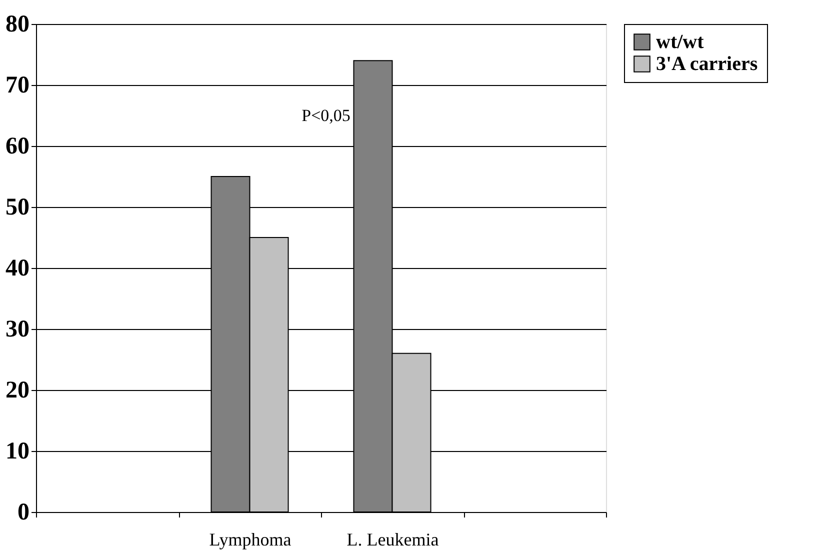 This screenshot has height=556, width=838. Describe the element at coordinates (250, 540) in the screenshot. I see `x-tick-label: Lymphoma` at that location.